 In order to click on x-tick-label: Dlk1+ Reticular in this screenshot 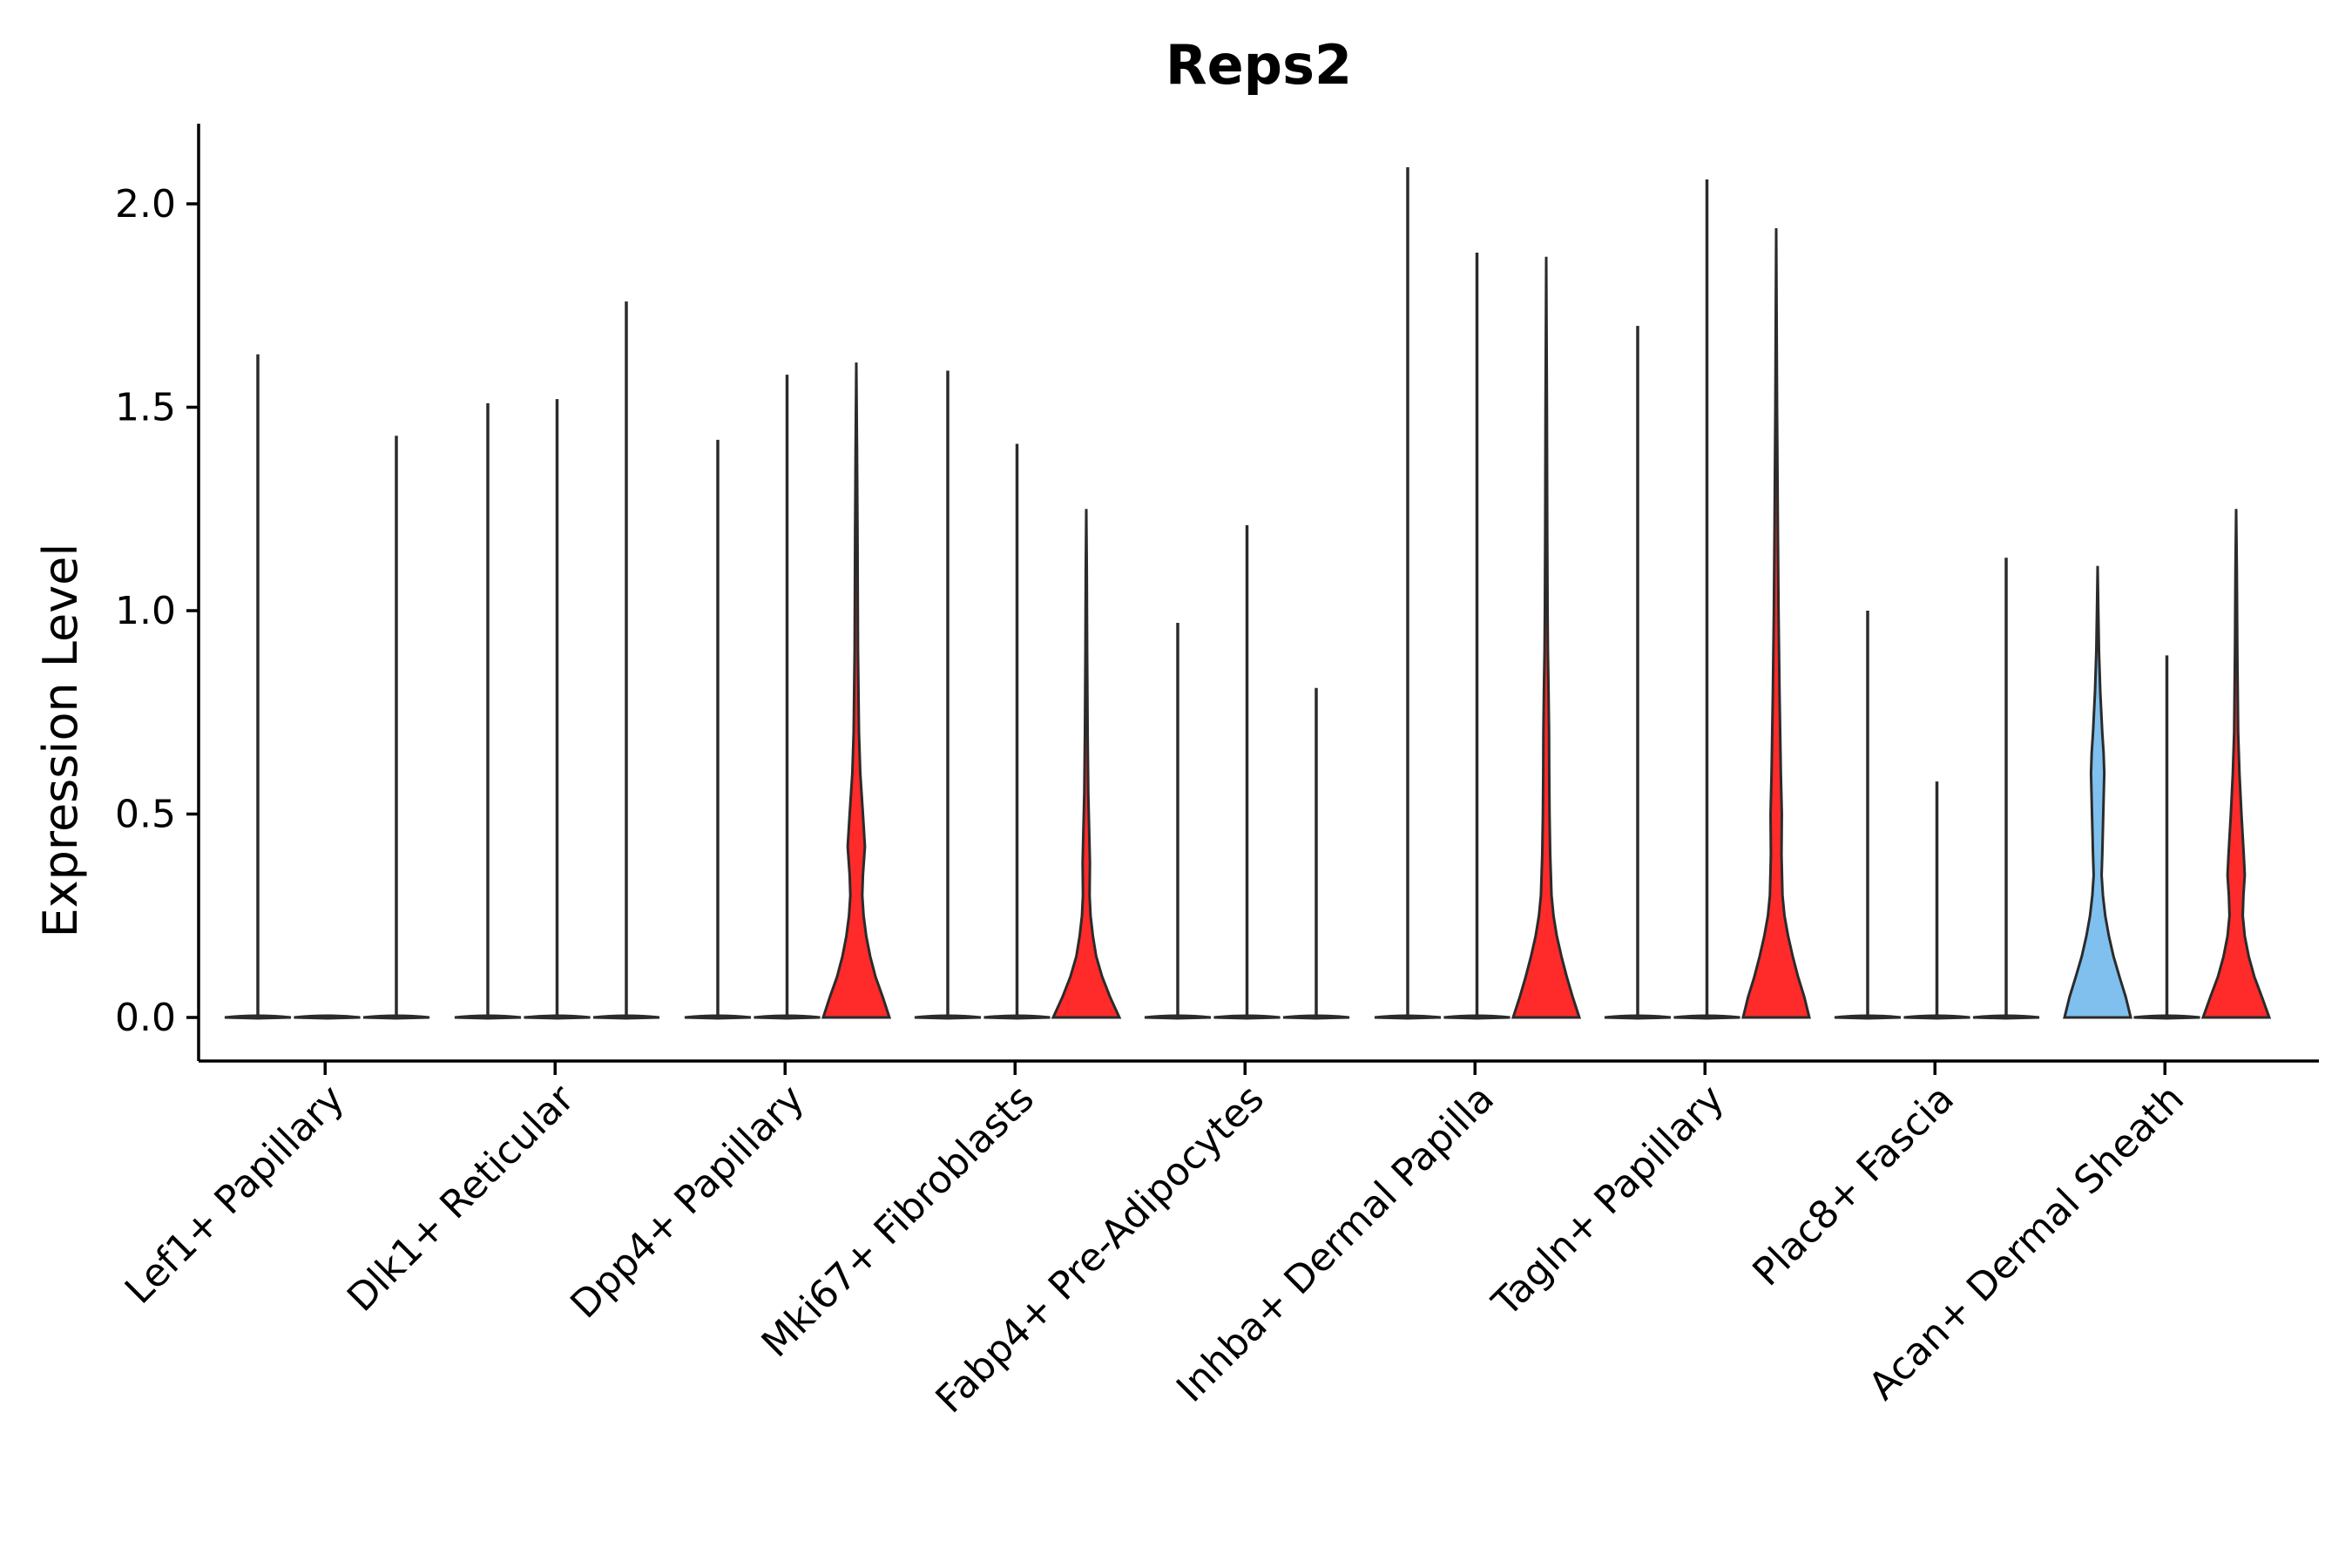, I will do `click(461, 1198)`.